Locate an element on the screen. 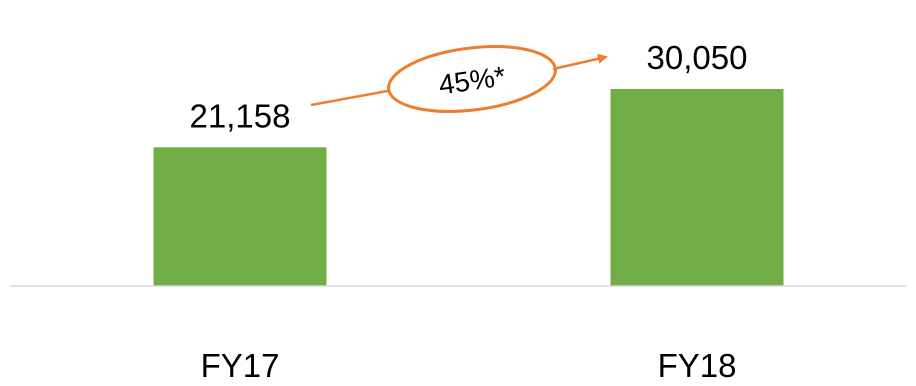  value-labels-group: 21,158 30,050 is located at coordinates (469, 86).